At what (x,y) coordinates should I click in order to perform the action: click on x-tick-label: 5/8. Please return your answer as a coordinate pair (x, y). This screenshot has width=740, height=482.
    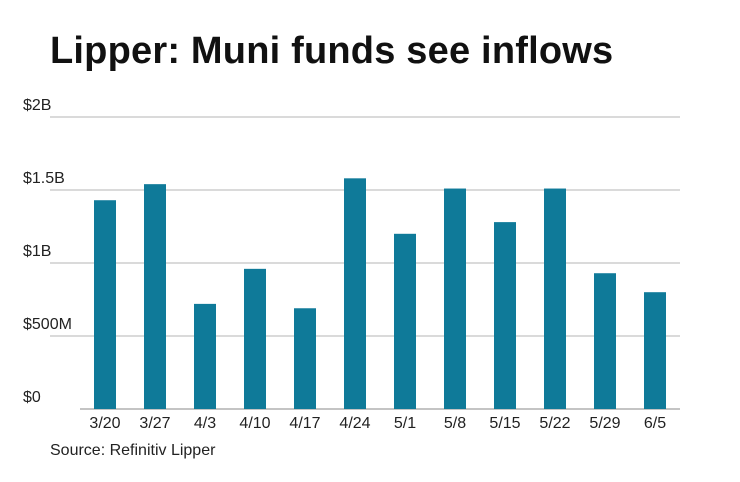
    Looking at the image, I should click on (455, 423).